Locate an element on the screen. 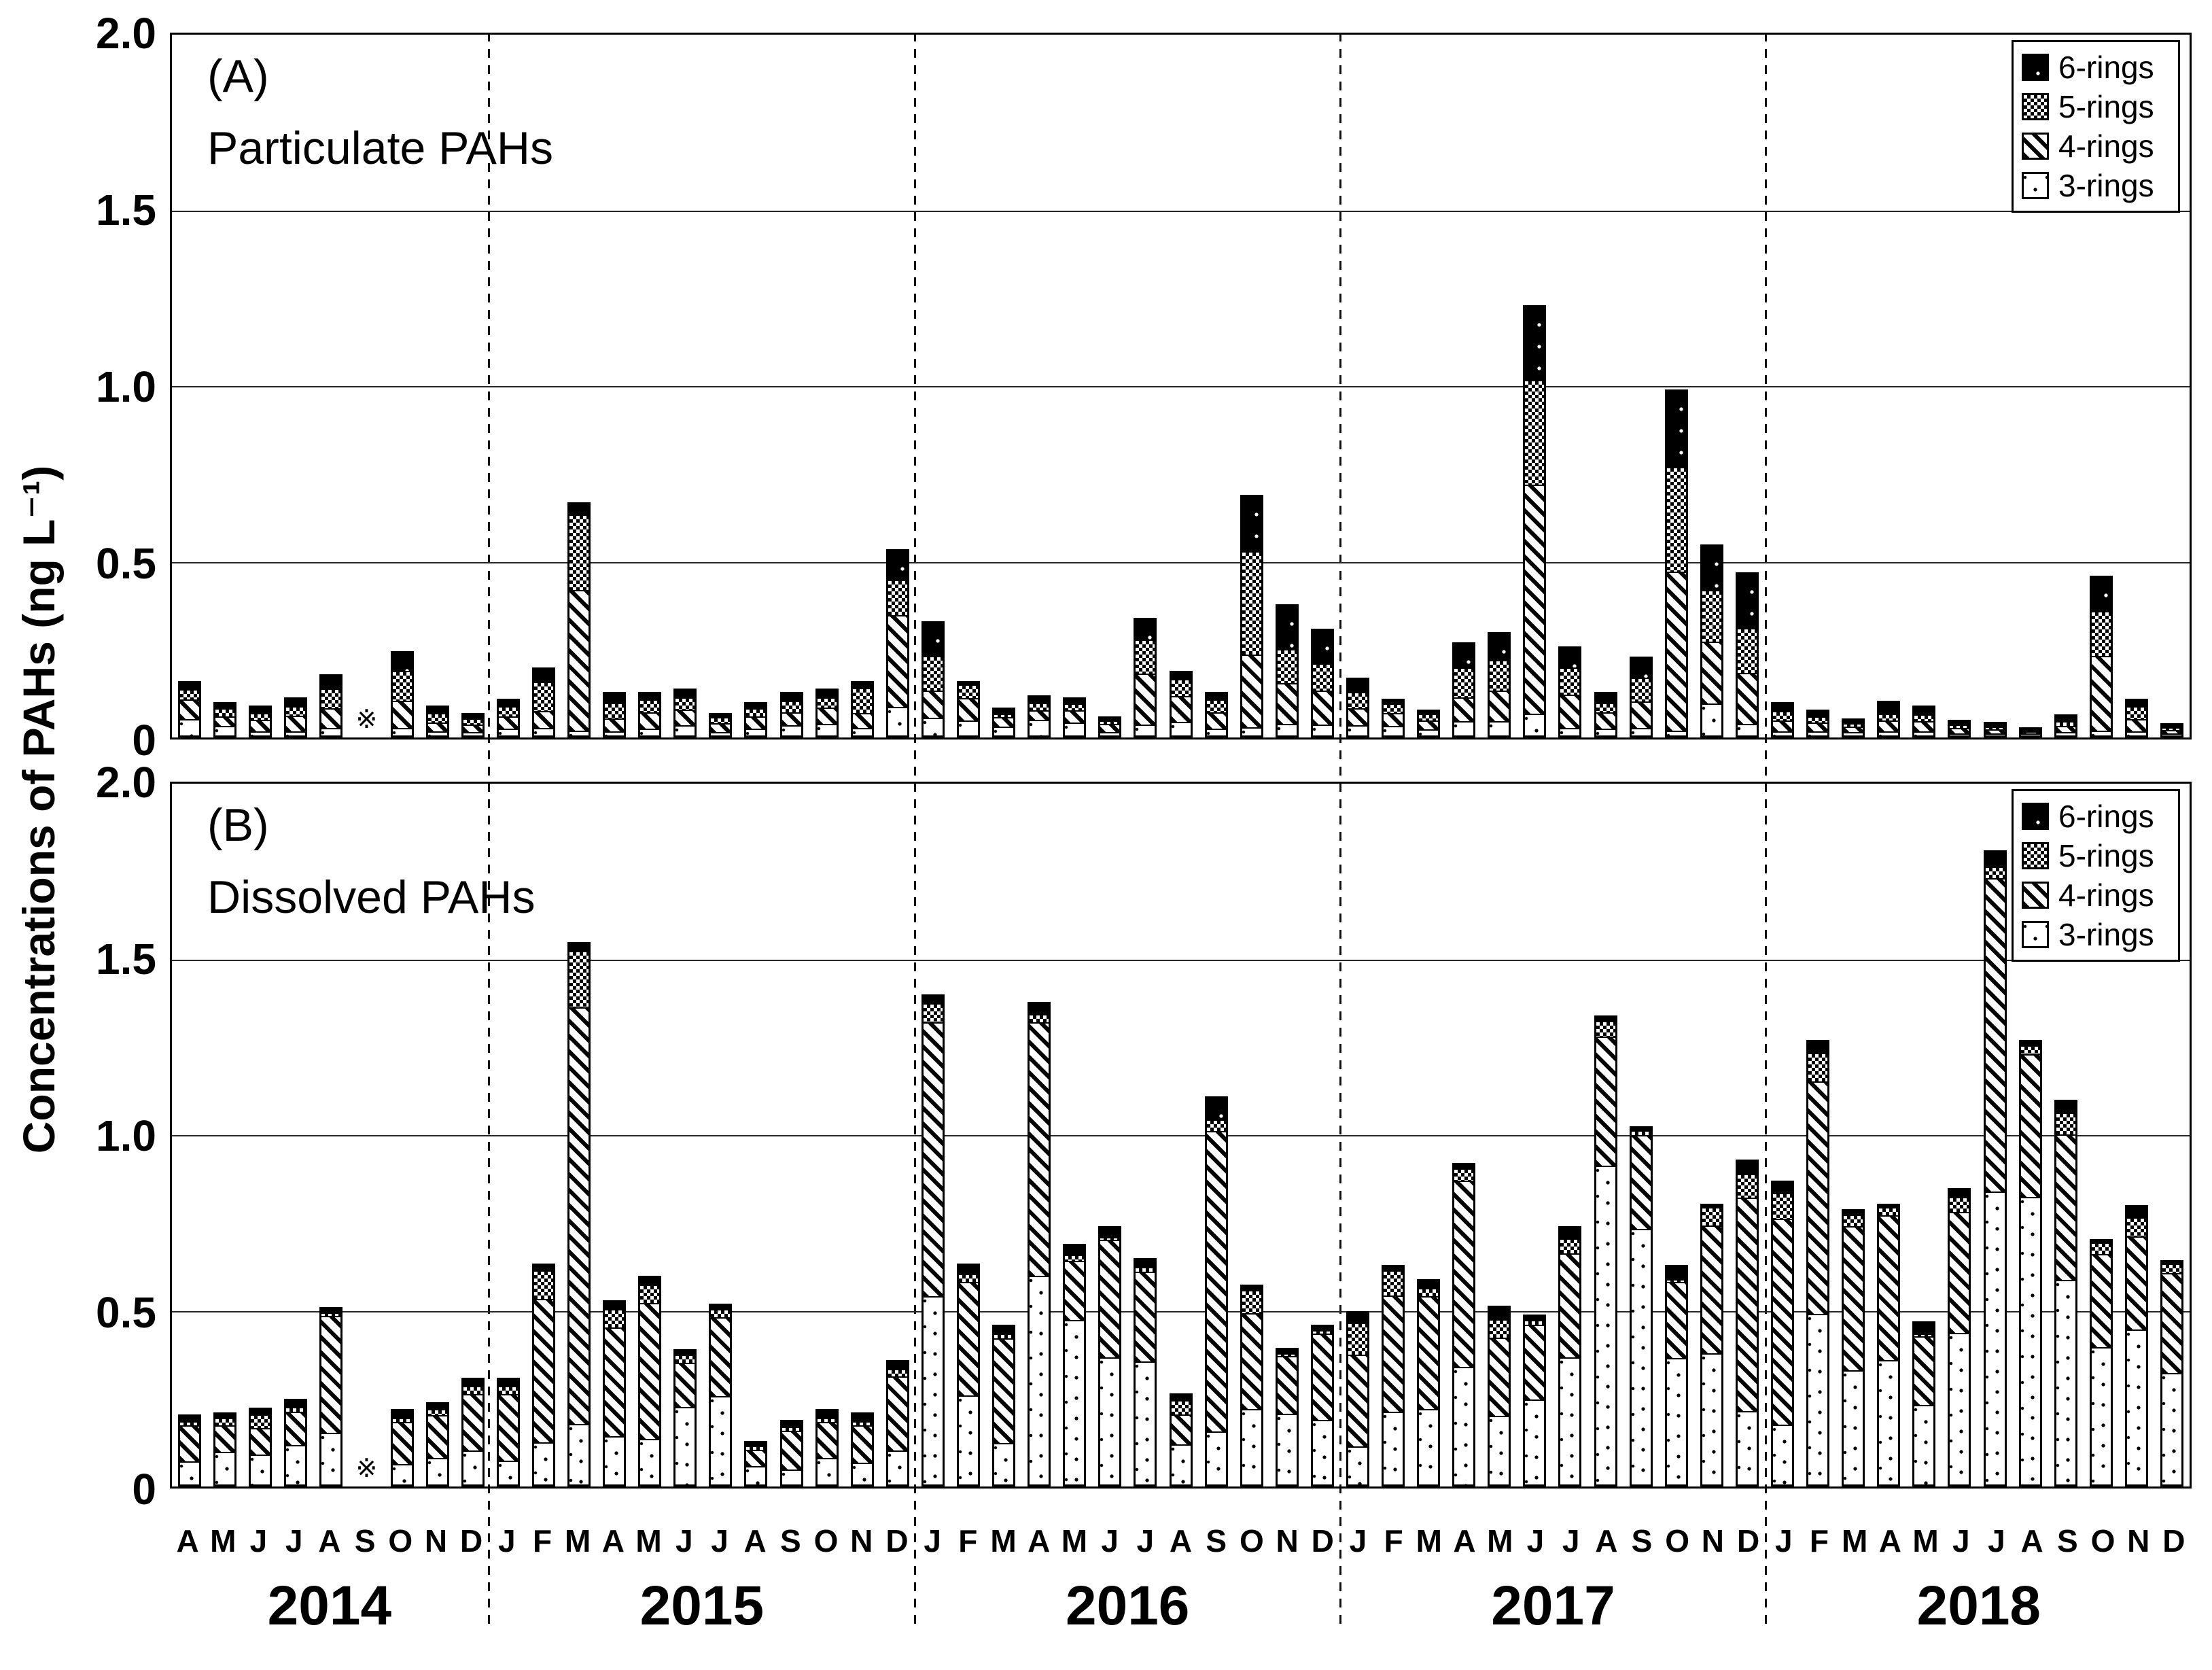 The image size is (2212, 1670). 5-rings-swatch-icon is located at coordinates (2035, 106).